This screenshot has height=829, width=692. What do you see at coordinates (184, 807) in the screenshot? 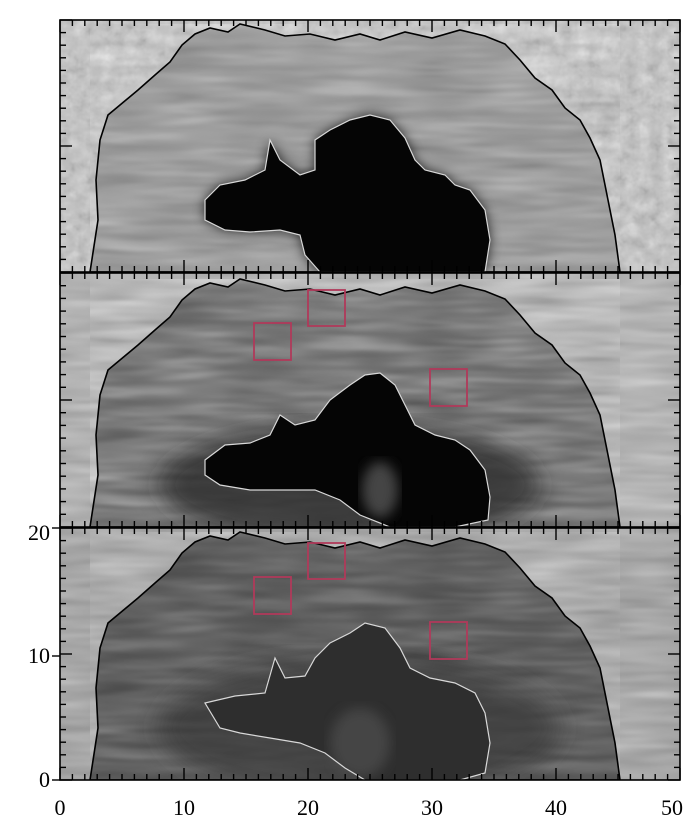
I see `x-tick-label: 10` at bounding box center [184, 807].